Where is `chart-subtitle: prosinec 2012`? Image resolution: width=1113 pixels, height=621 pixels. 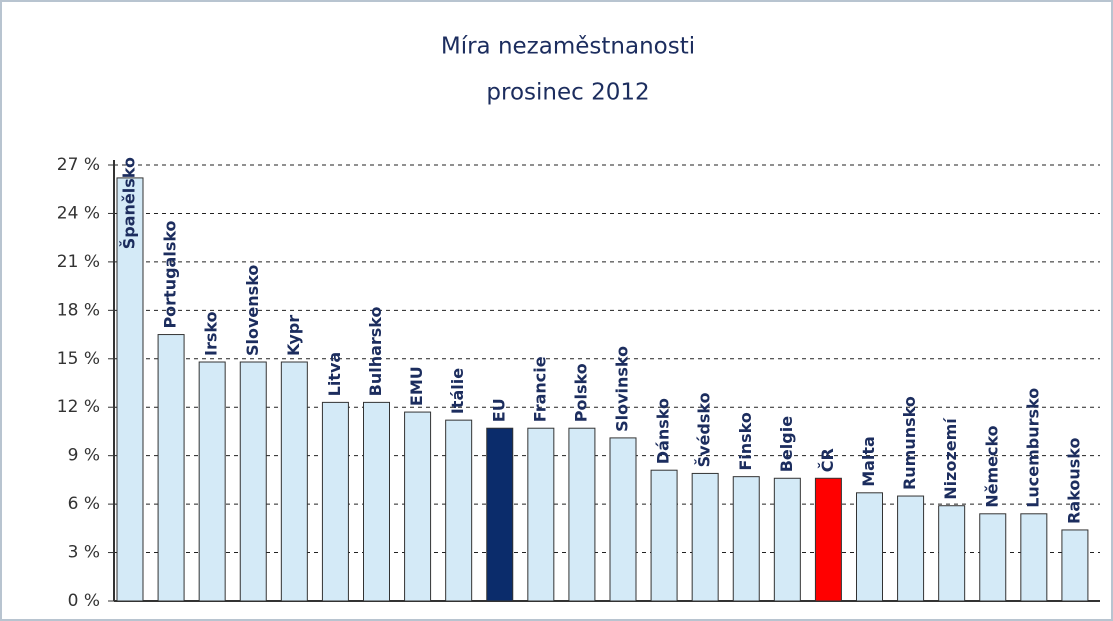
chart-subtitle: prosinec 2012 is located at coordinates (567, 93).